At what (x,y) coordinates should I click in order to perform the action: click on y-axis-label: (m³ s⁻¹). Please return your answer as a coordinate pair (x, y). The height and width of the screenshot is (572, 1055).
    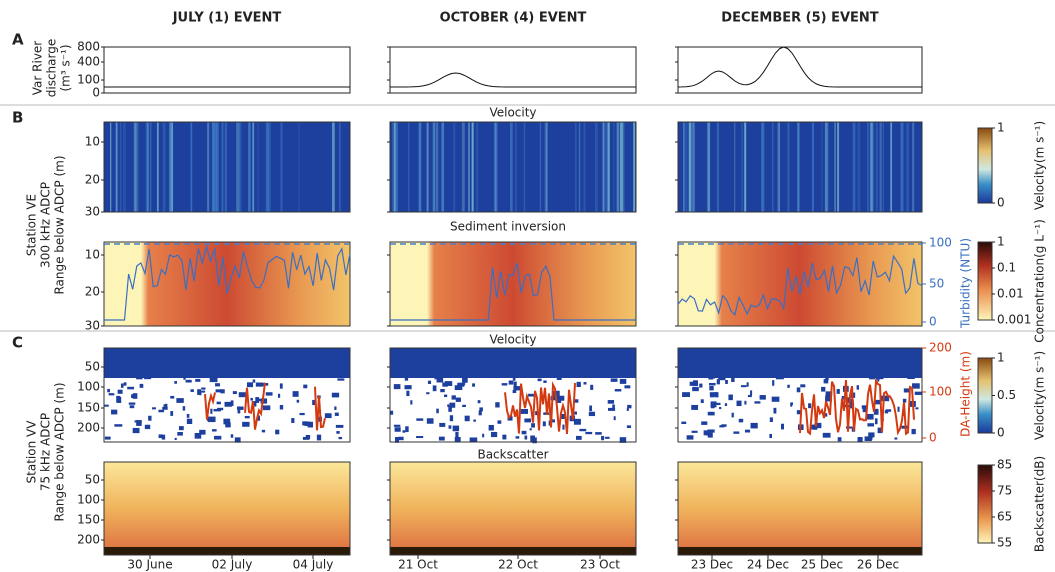
    Looking at the image, I should click on (66, 67).